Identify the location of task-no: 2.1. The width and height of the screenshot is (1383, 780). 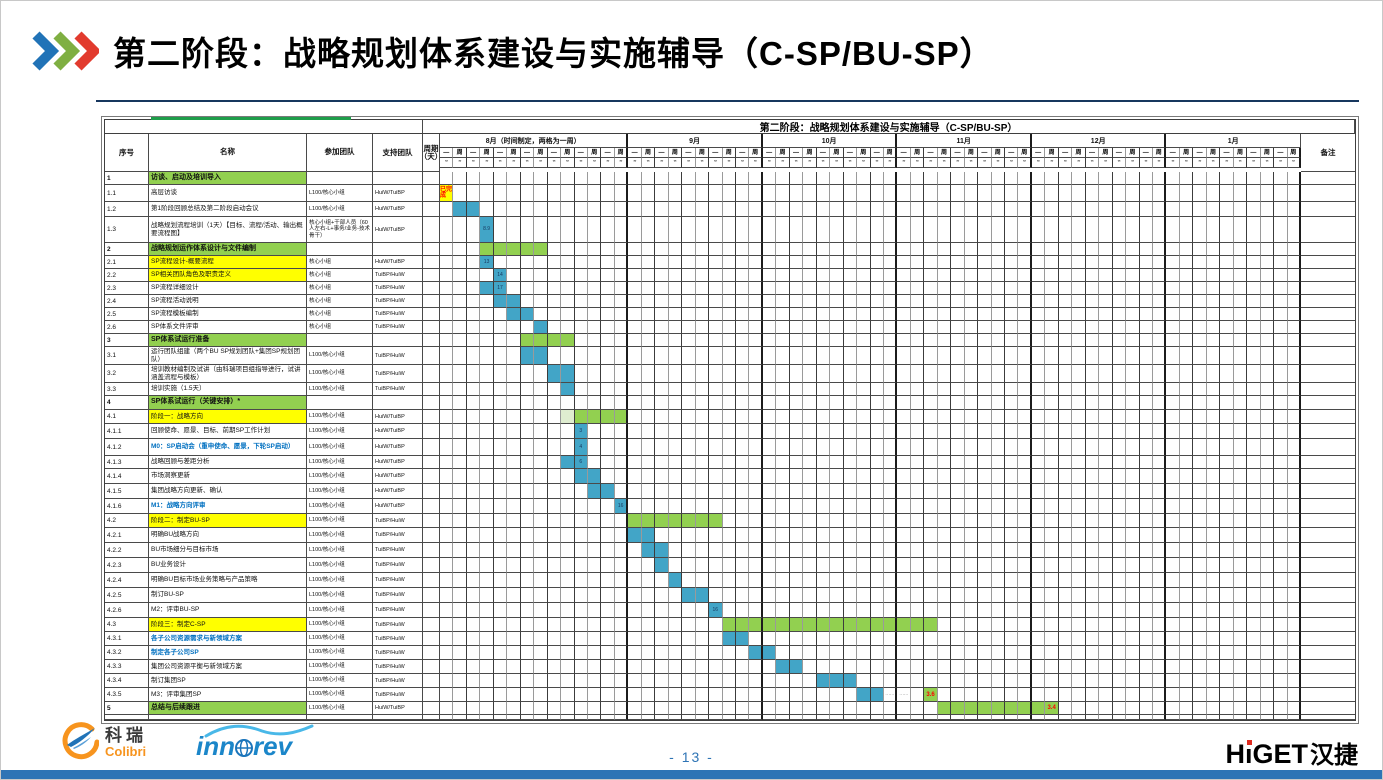
(127, 262).